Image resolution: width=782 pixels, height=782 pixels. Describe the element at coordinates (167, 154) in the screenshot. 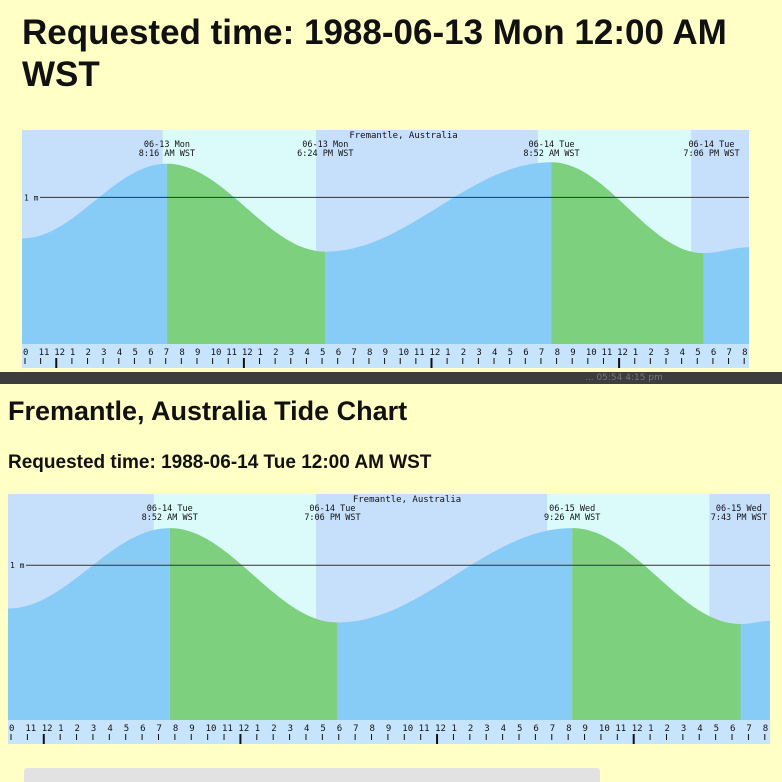

I see `extreme-time-label: 8:16 AM WST` at that location.